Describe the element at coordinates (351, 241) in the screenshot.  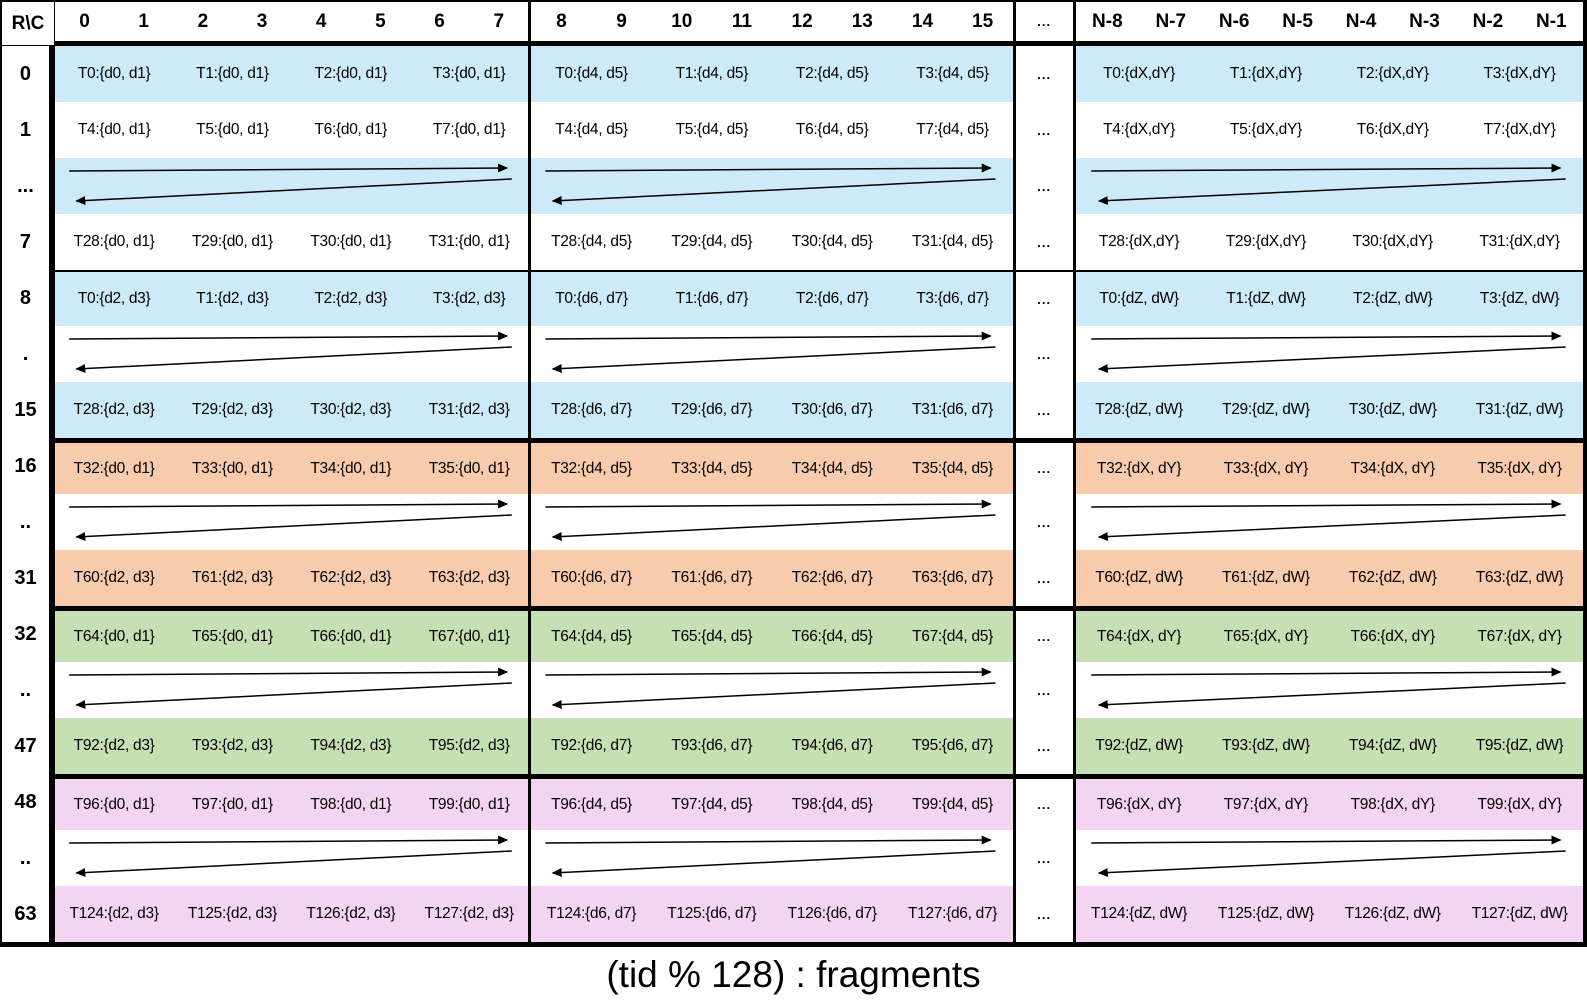
I see `fragment-label: T30:{d0, d1}` at that location.